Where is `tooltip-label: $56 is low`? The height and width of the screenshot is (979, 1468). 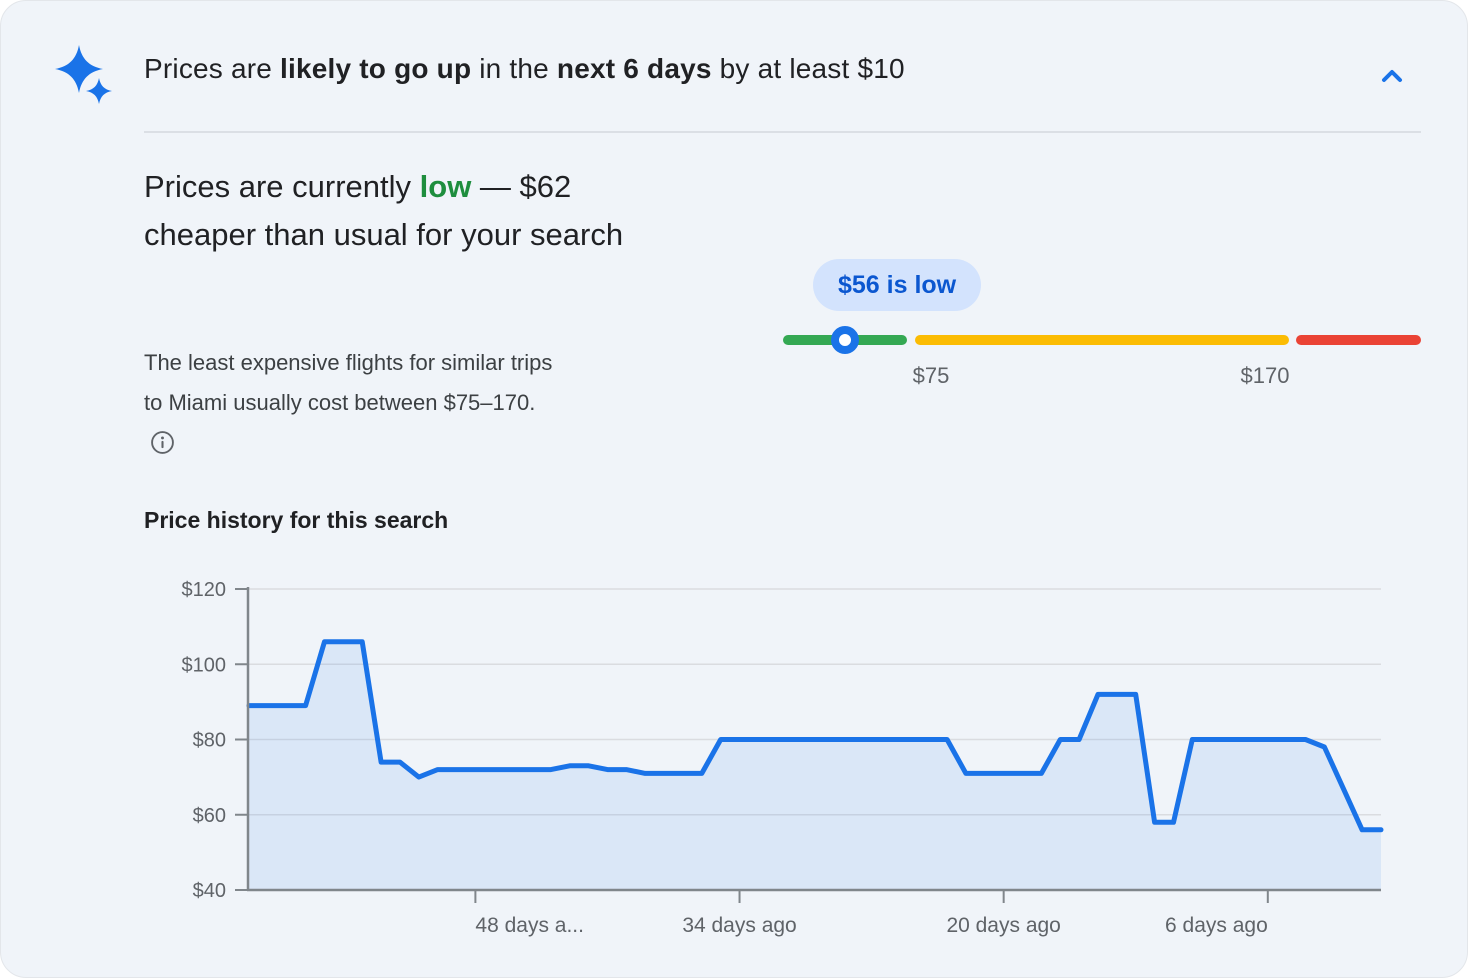
tooltip-label: $56 is low is located at coordinates (897, 285).